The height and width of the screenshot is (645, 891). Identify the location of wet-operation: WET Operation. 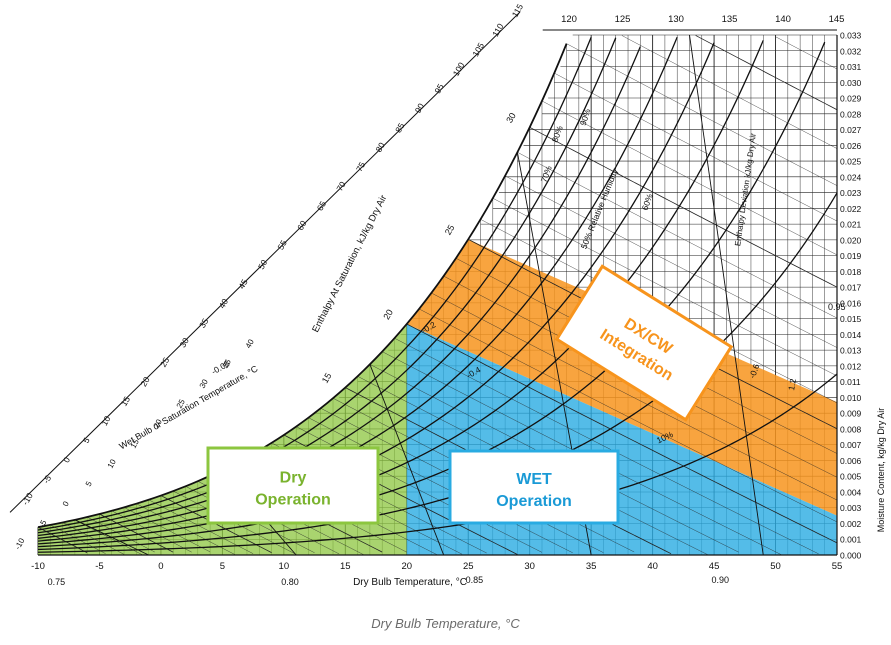
(534, 487).